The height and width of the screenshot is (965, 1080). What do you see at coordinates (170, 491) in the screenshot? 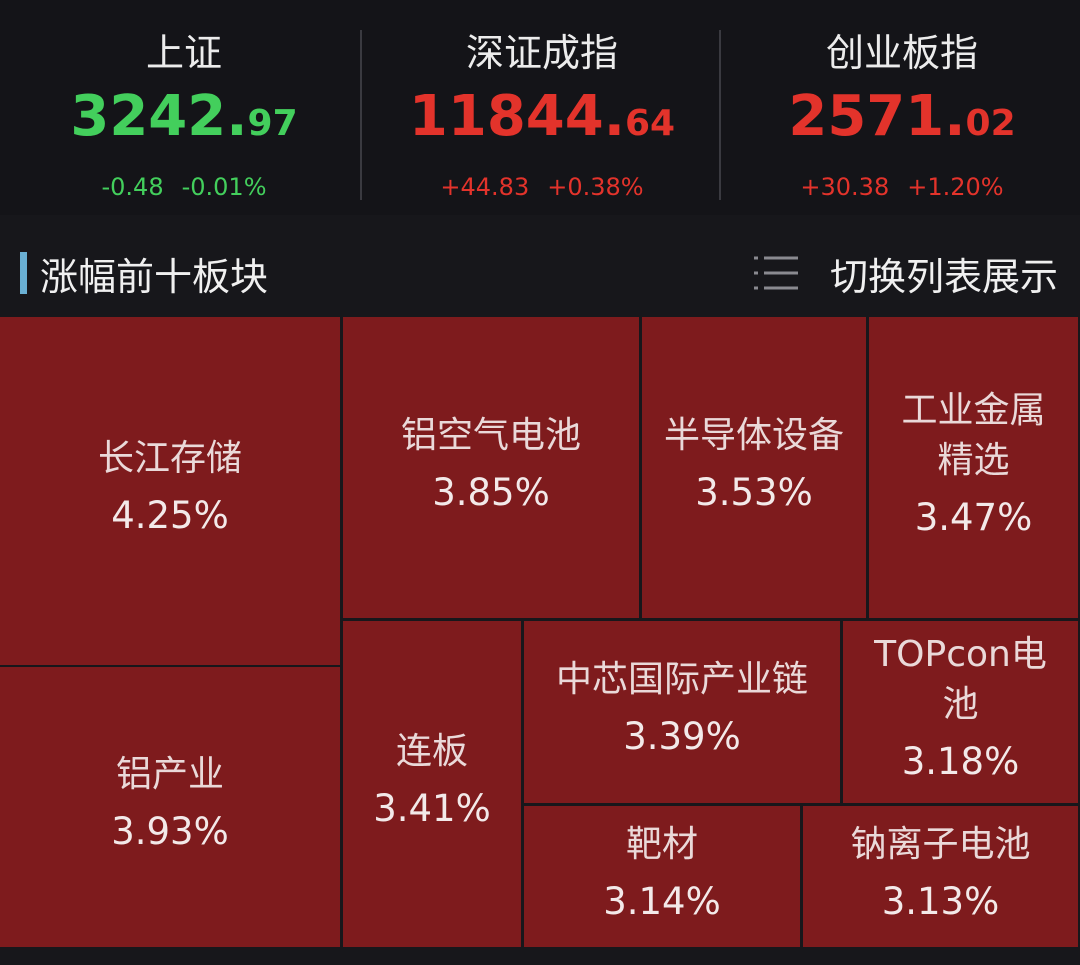
I see `tile: 长江存储 4.25%` at bounding box center [170, 491].